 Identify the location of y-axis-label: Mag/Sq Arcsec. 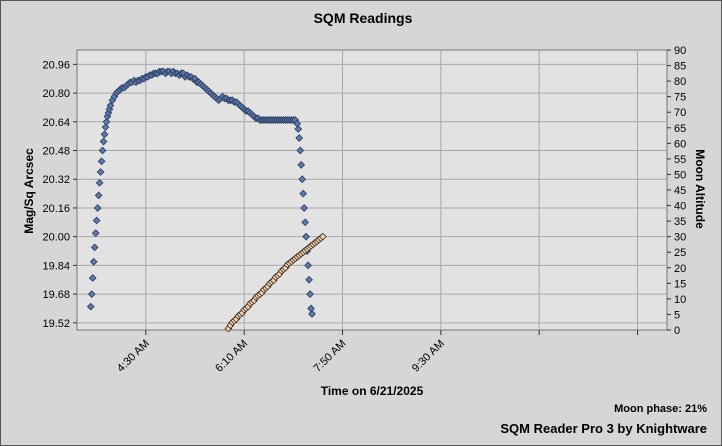
(29, 191).